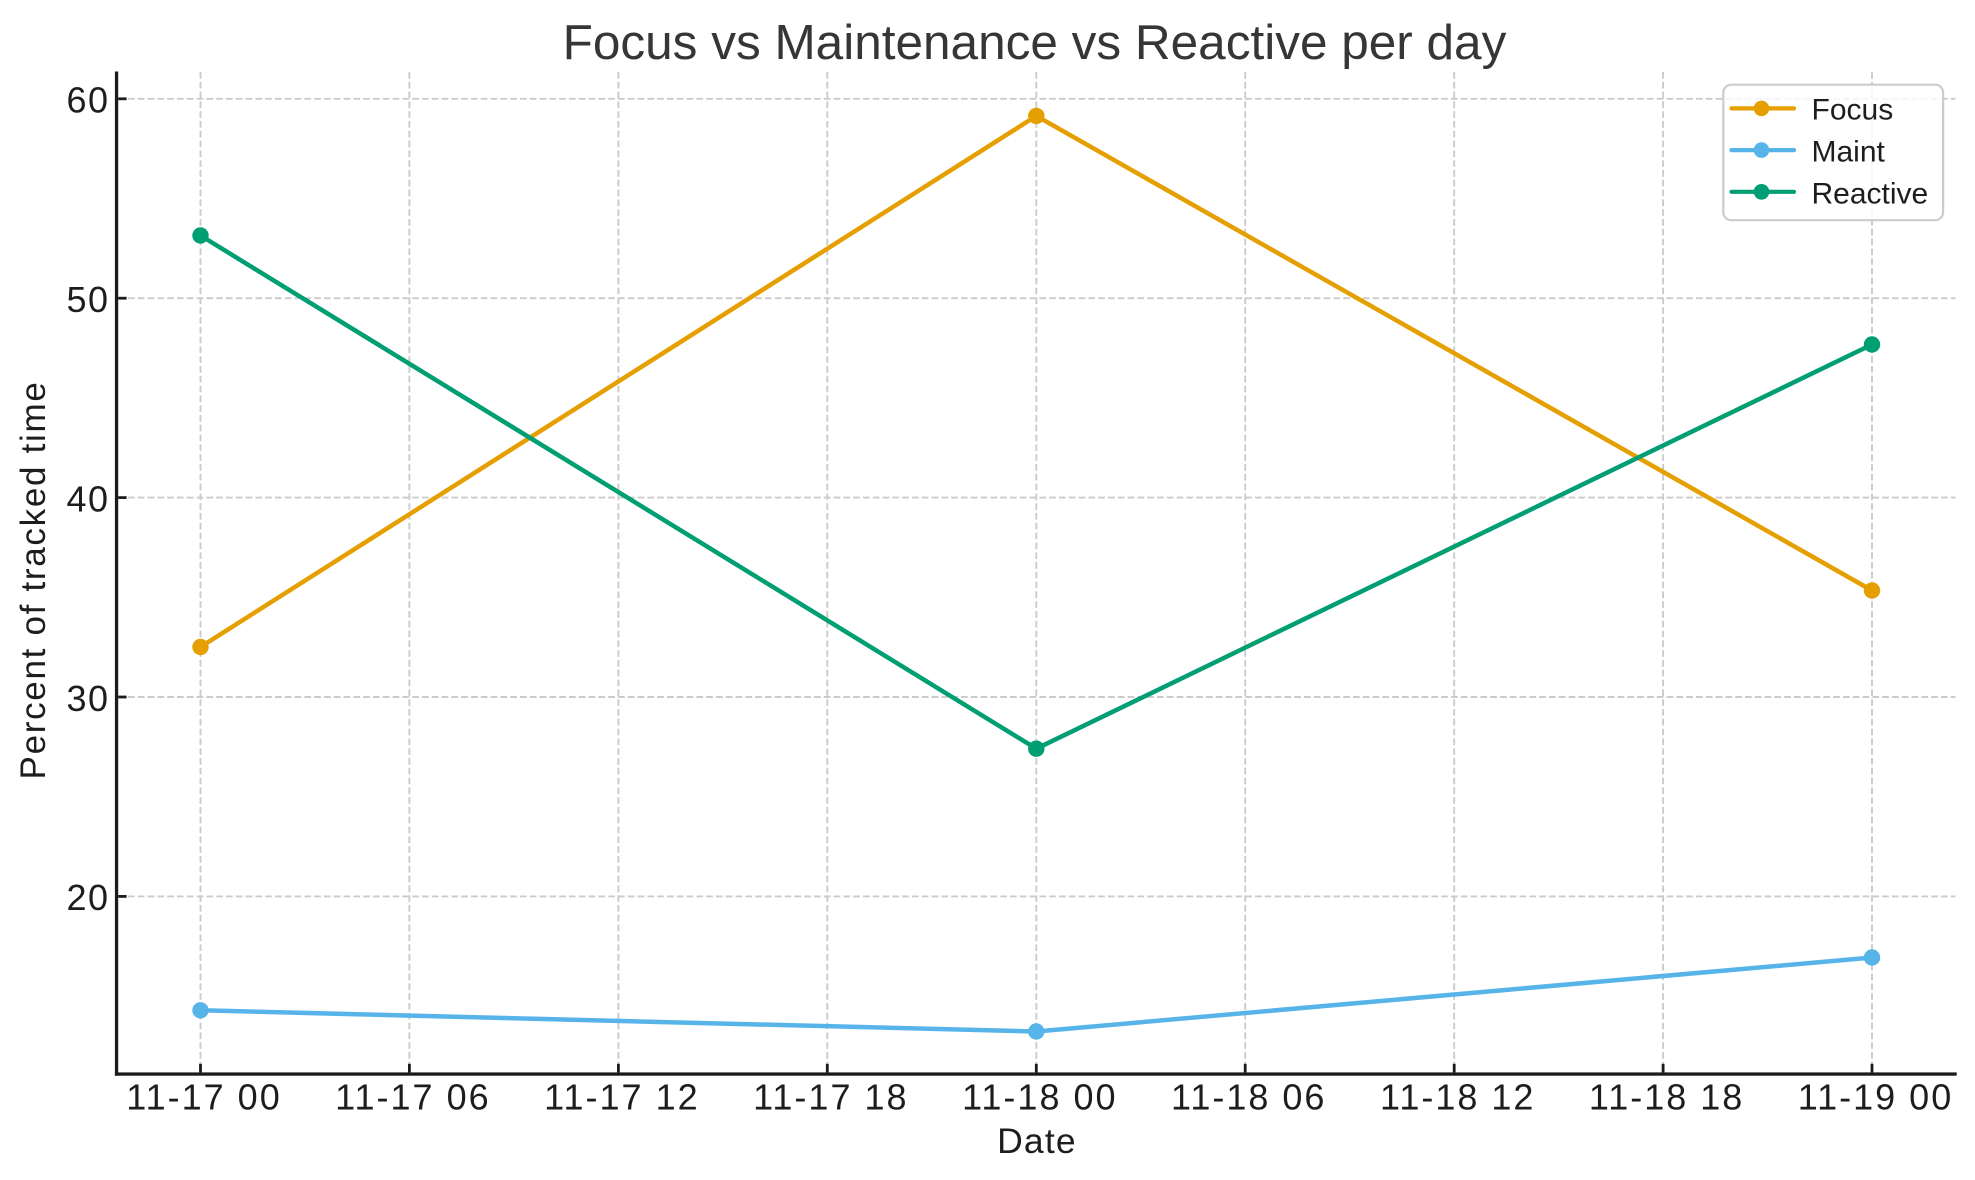 The image size is (1975, 1180). I want to click on svg-text: Reactive, so click(1870, 194).